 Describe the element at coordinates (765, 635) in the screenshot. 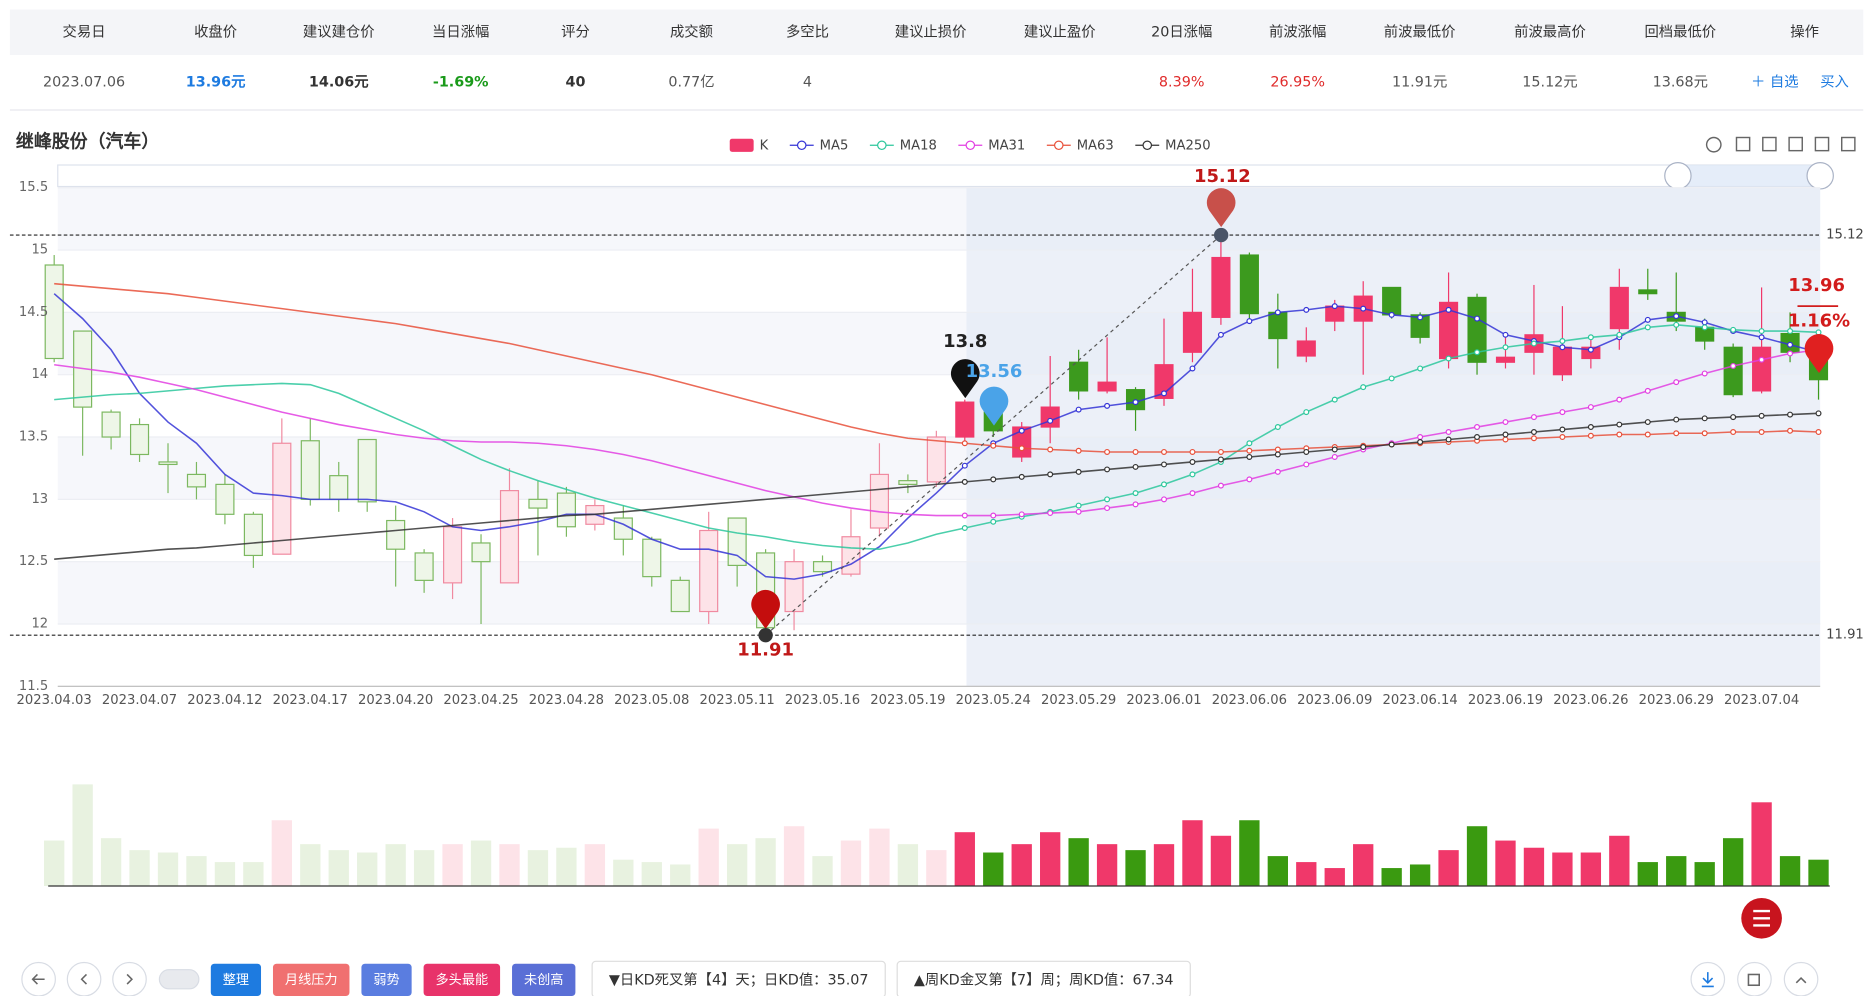

I see `pin-dot` at that location.